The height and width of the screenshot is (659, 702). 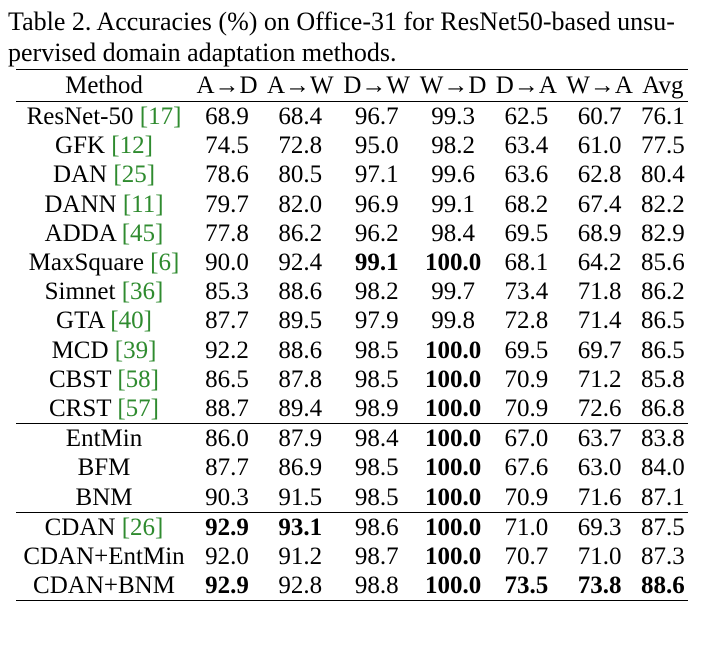 I want to click on value-cell: 96.7, so click(x=376, y=117).